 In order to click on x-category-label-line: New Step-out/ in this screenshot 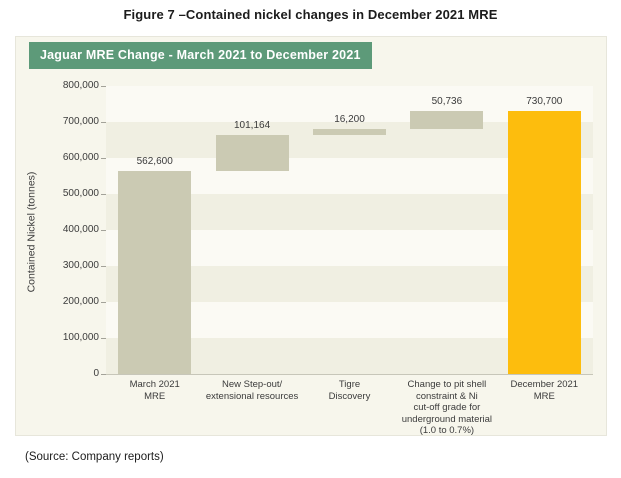, I will do `click(252, 384)`.